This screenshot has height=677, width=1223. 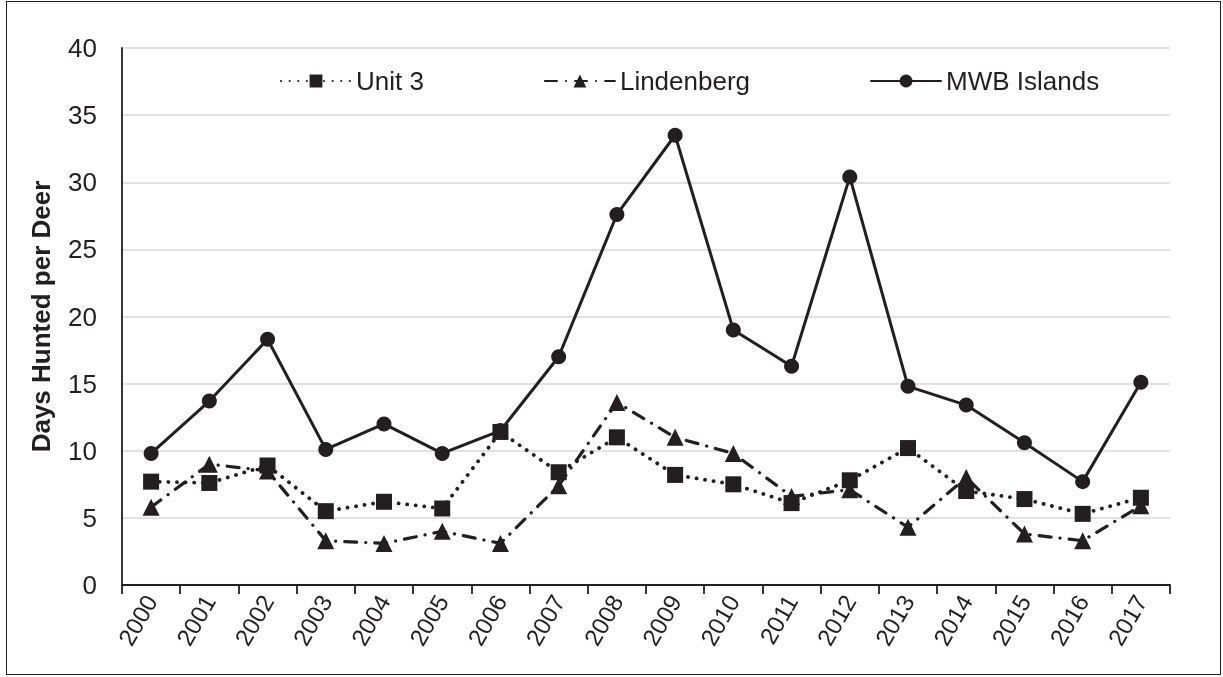 I want to click on legend-label: Lindenberg, so click(x=685, y=81).